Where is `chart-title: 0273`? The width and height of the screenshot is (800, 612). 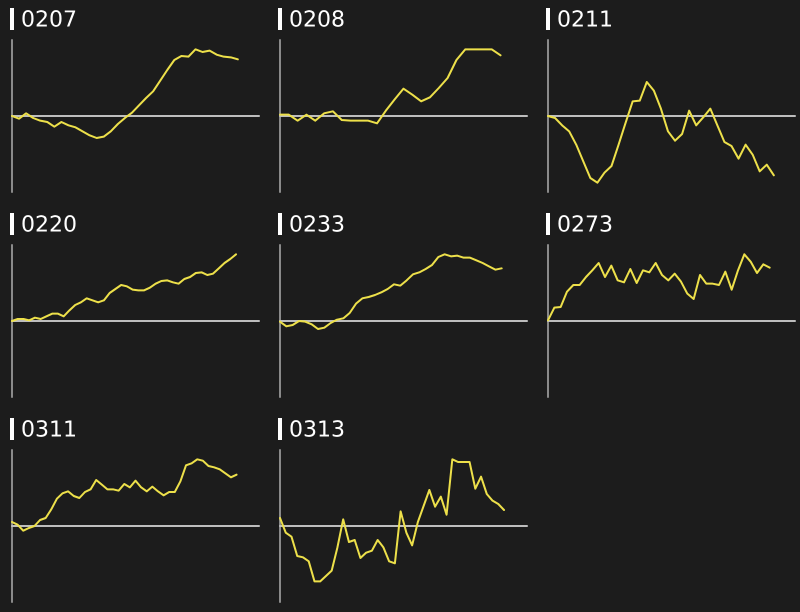
chart-title: 0273 is located at coordinates (585, 225).